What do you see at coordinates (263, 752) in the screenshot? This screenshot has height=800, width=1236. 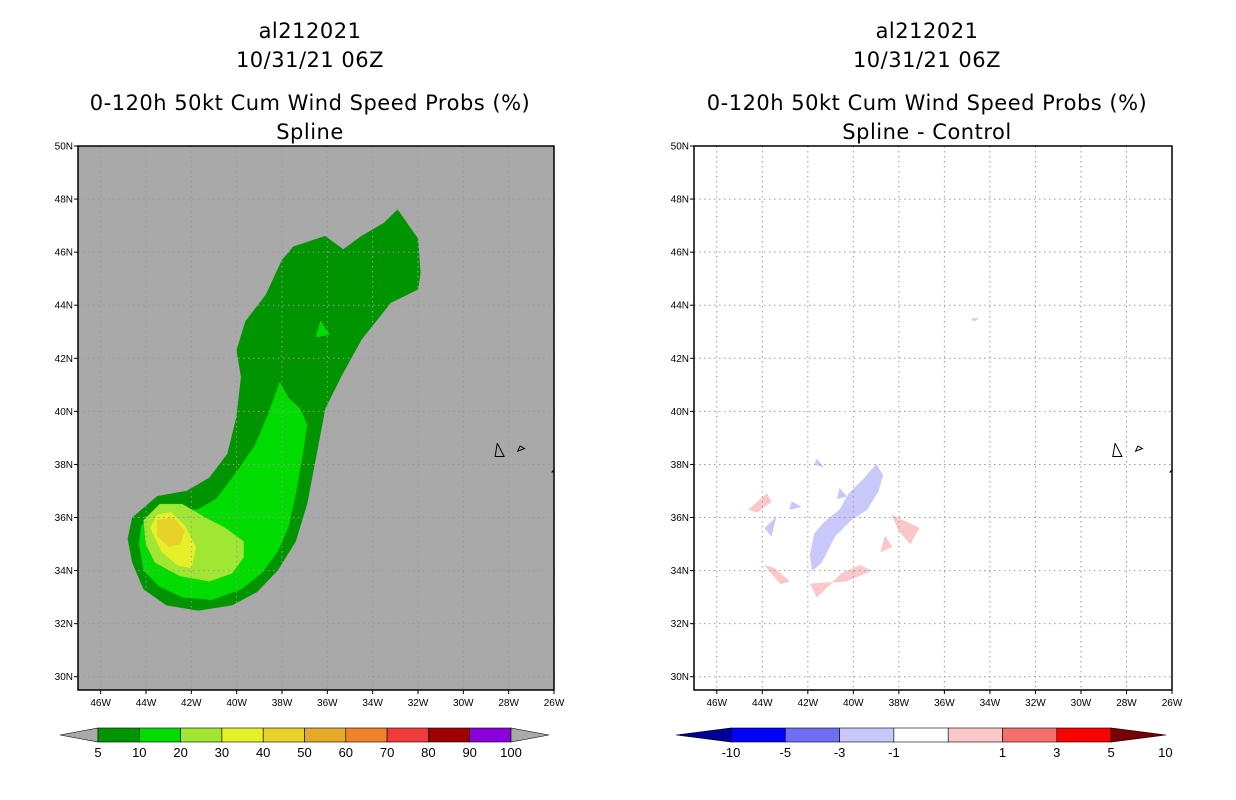 I see `left-colorbar-label: 40` at bounding box center [263, 752].